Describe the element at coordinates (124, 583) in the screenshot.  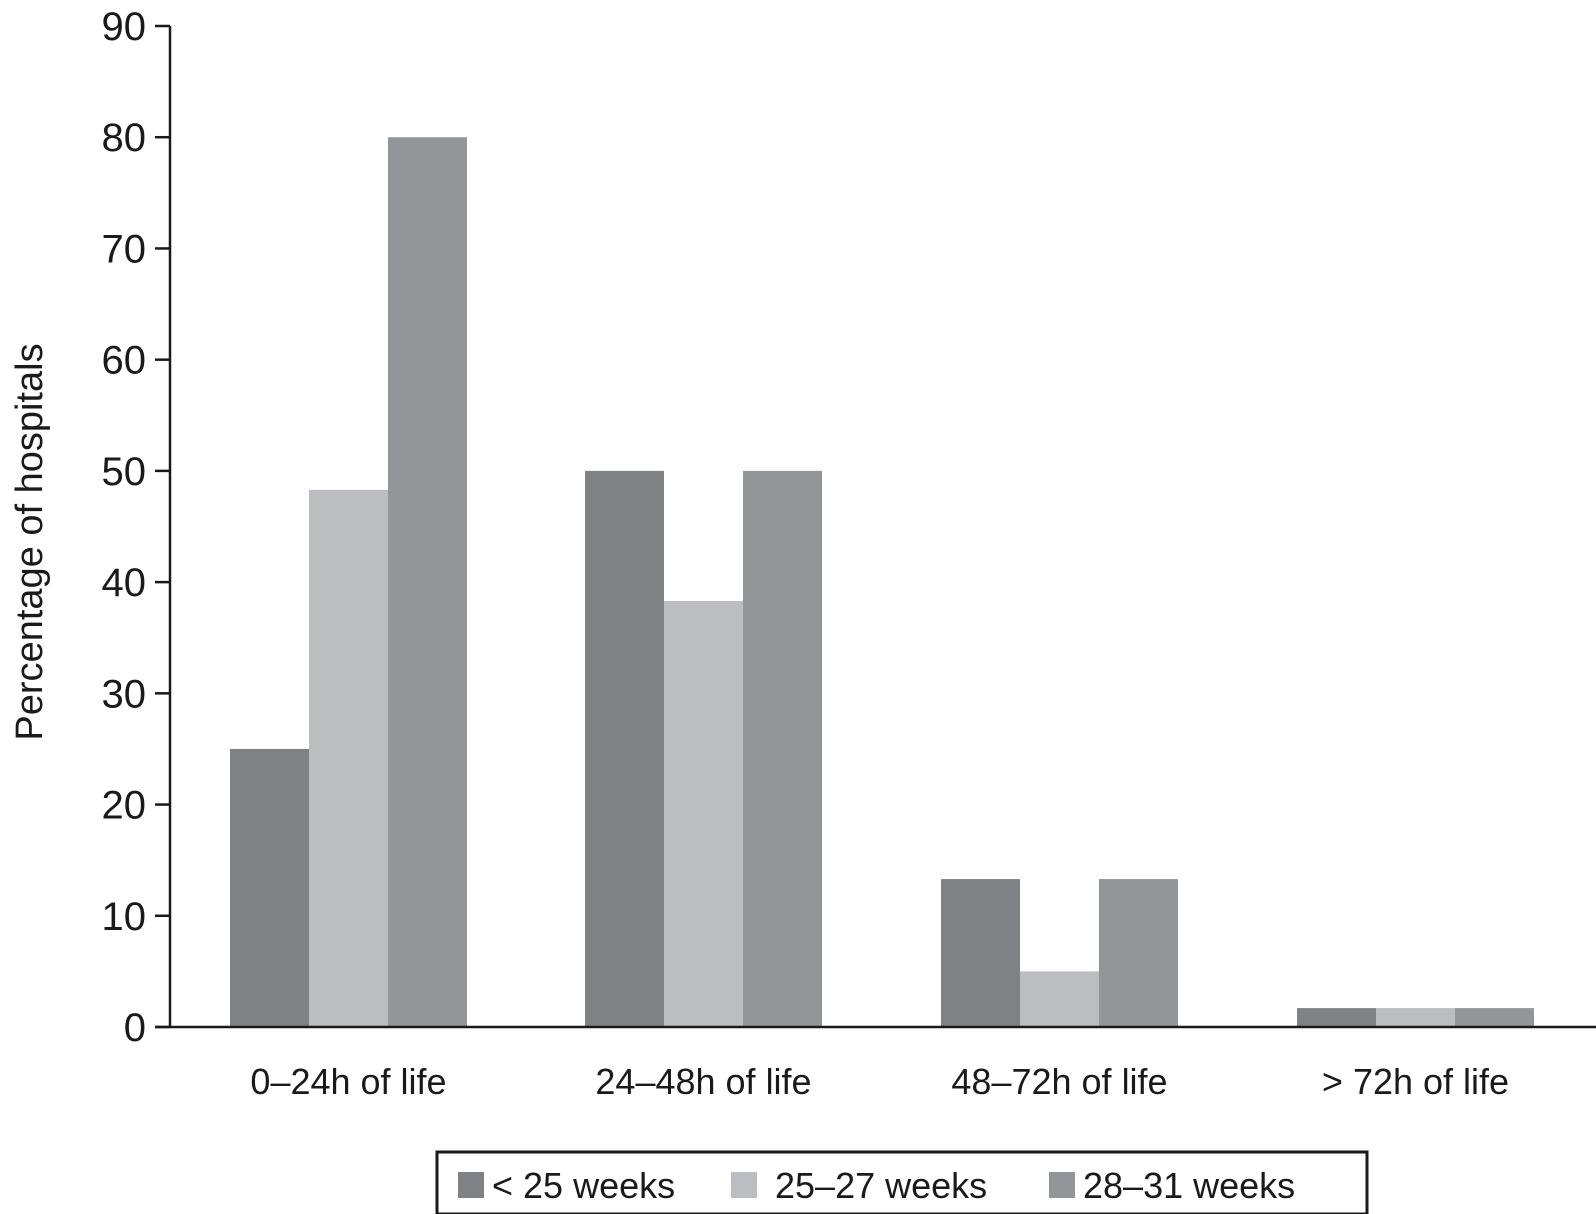
I see `y-tick-label: 40` at that location.